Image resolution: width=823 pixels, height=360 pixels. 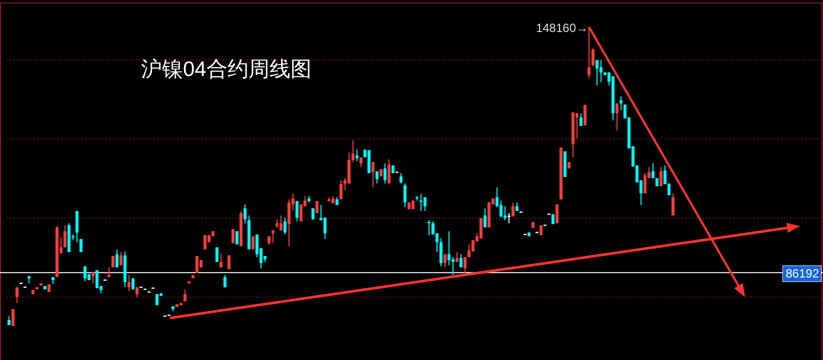 I want to click on text: 沪镍04合约周线图, so click(x=226, y=69).